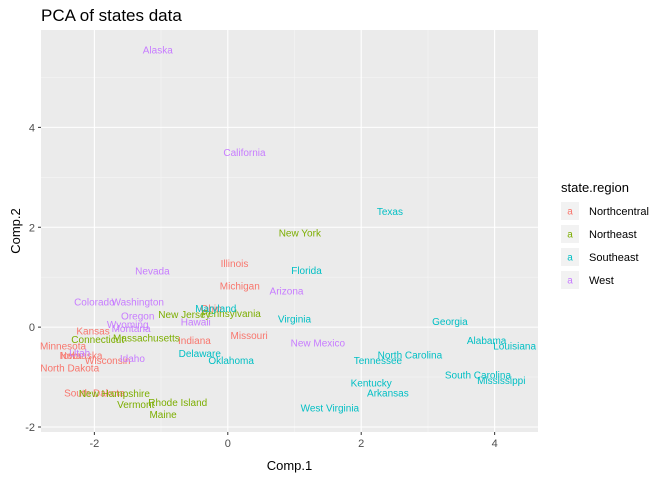 Image resolution: width=672 pixels, height=480 pixels. Describe the element at coordinates (240, 287) in the screenshot. I see `state-point-label: Michigan` at that location.